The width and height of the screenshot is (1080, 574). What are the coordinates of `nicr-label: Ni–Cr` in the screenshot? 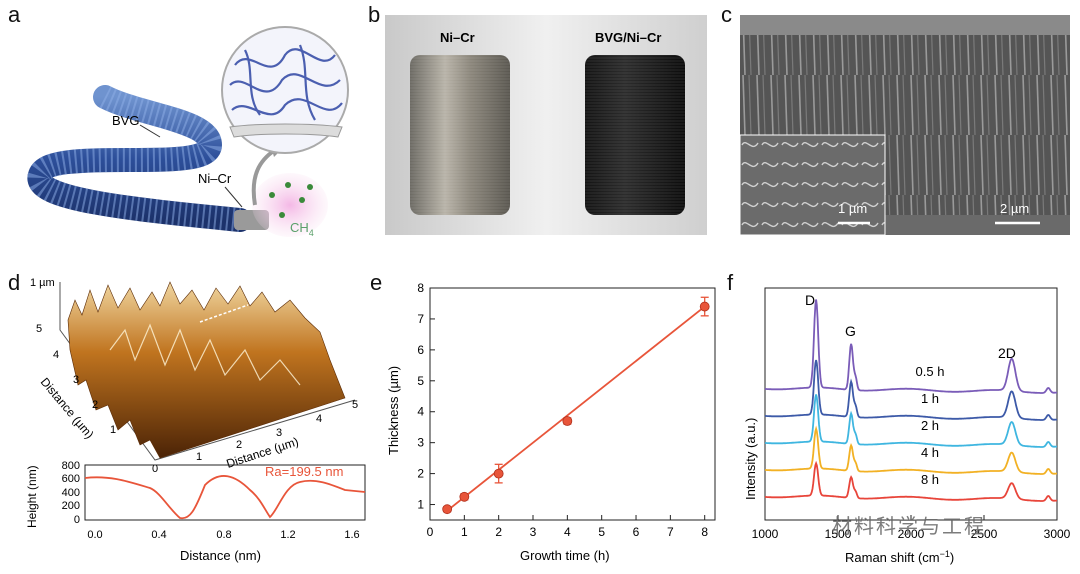 It's located at (215, 178).